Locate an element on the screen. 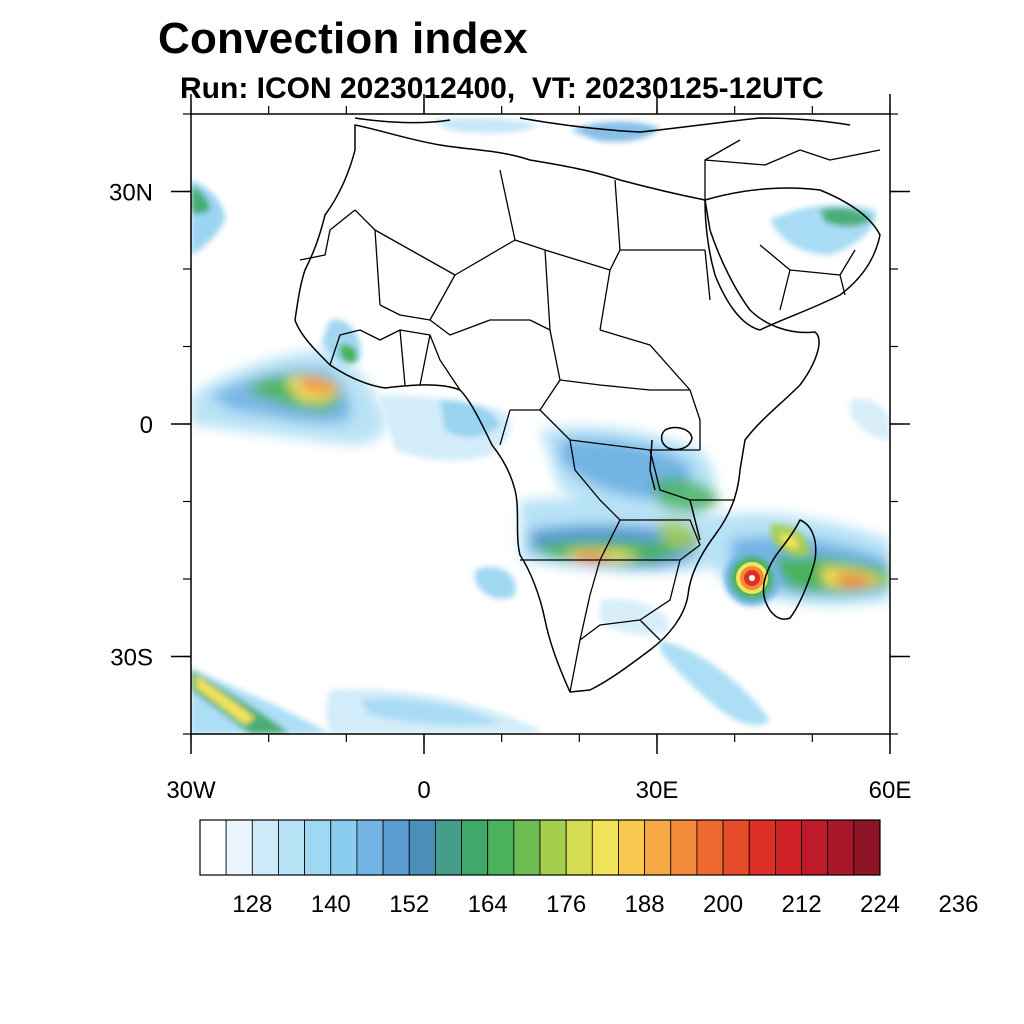  lon-tick-label: 30W is located at coordinates (191, 790).